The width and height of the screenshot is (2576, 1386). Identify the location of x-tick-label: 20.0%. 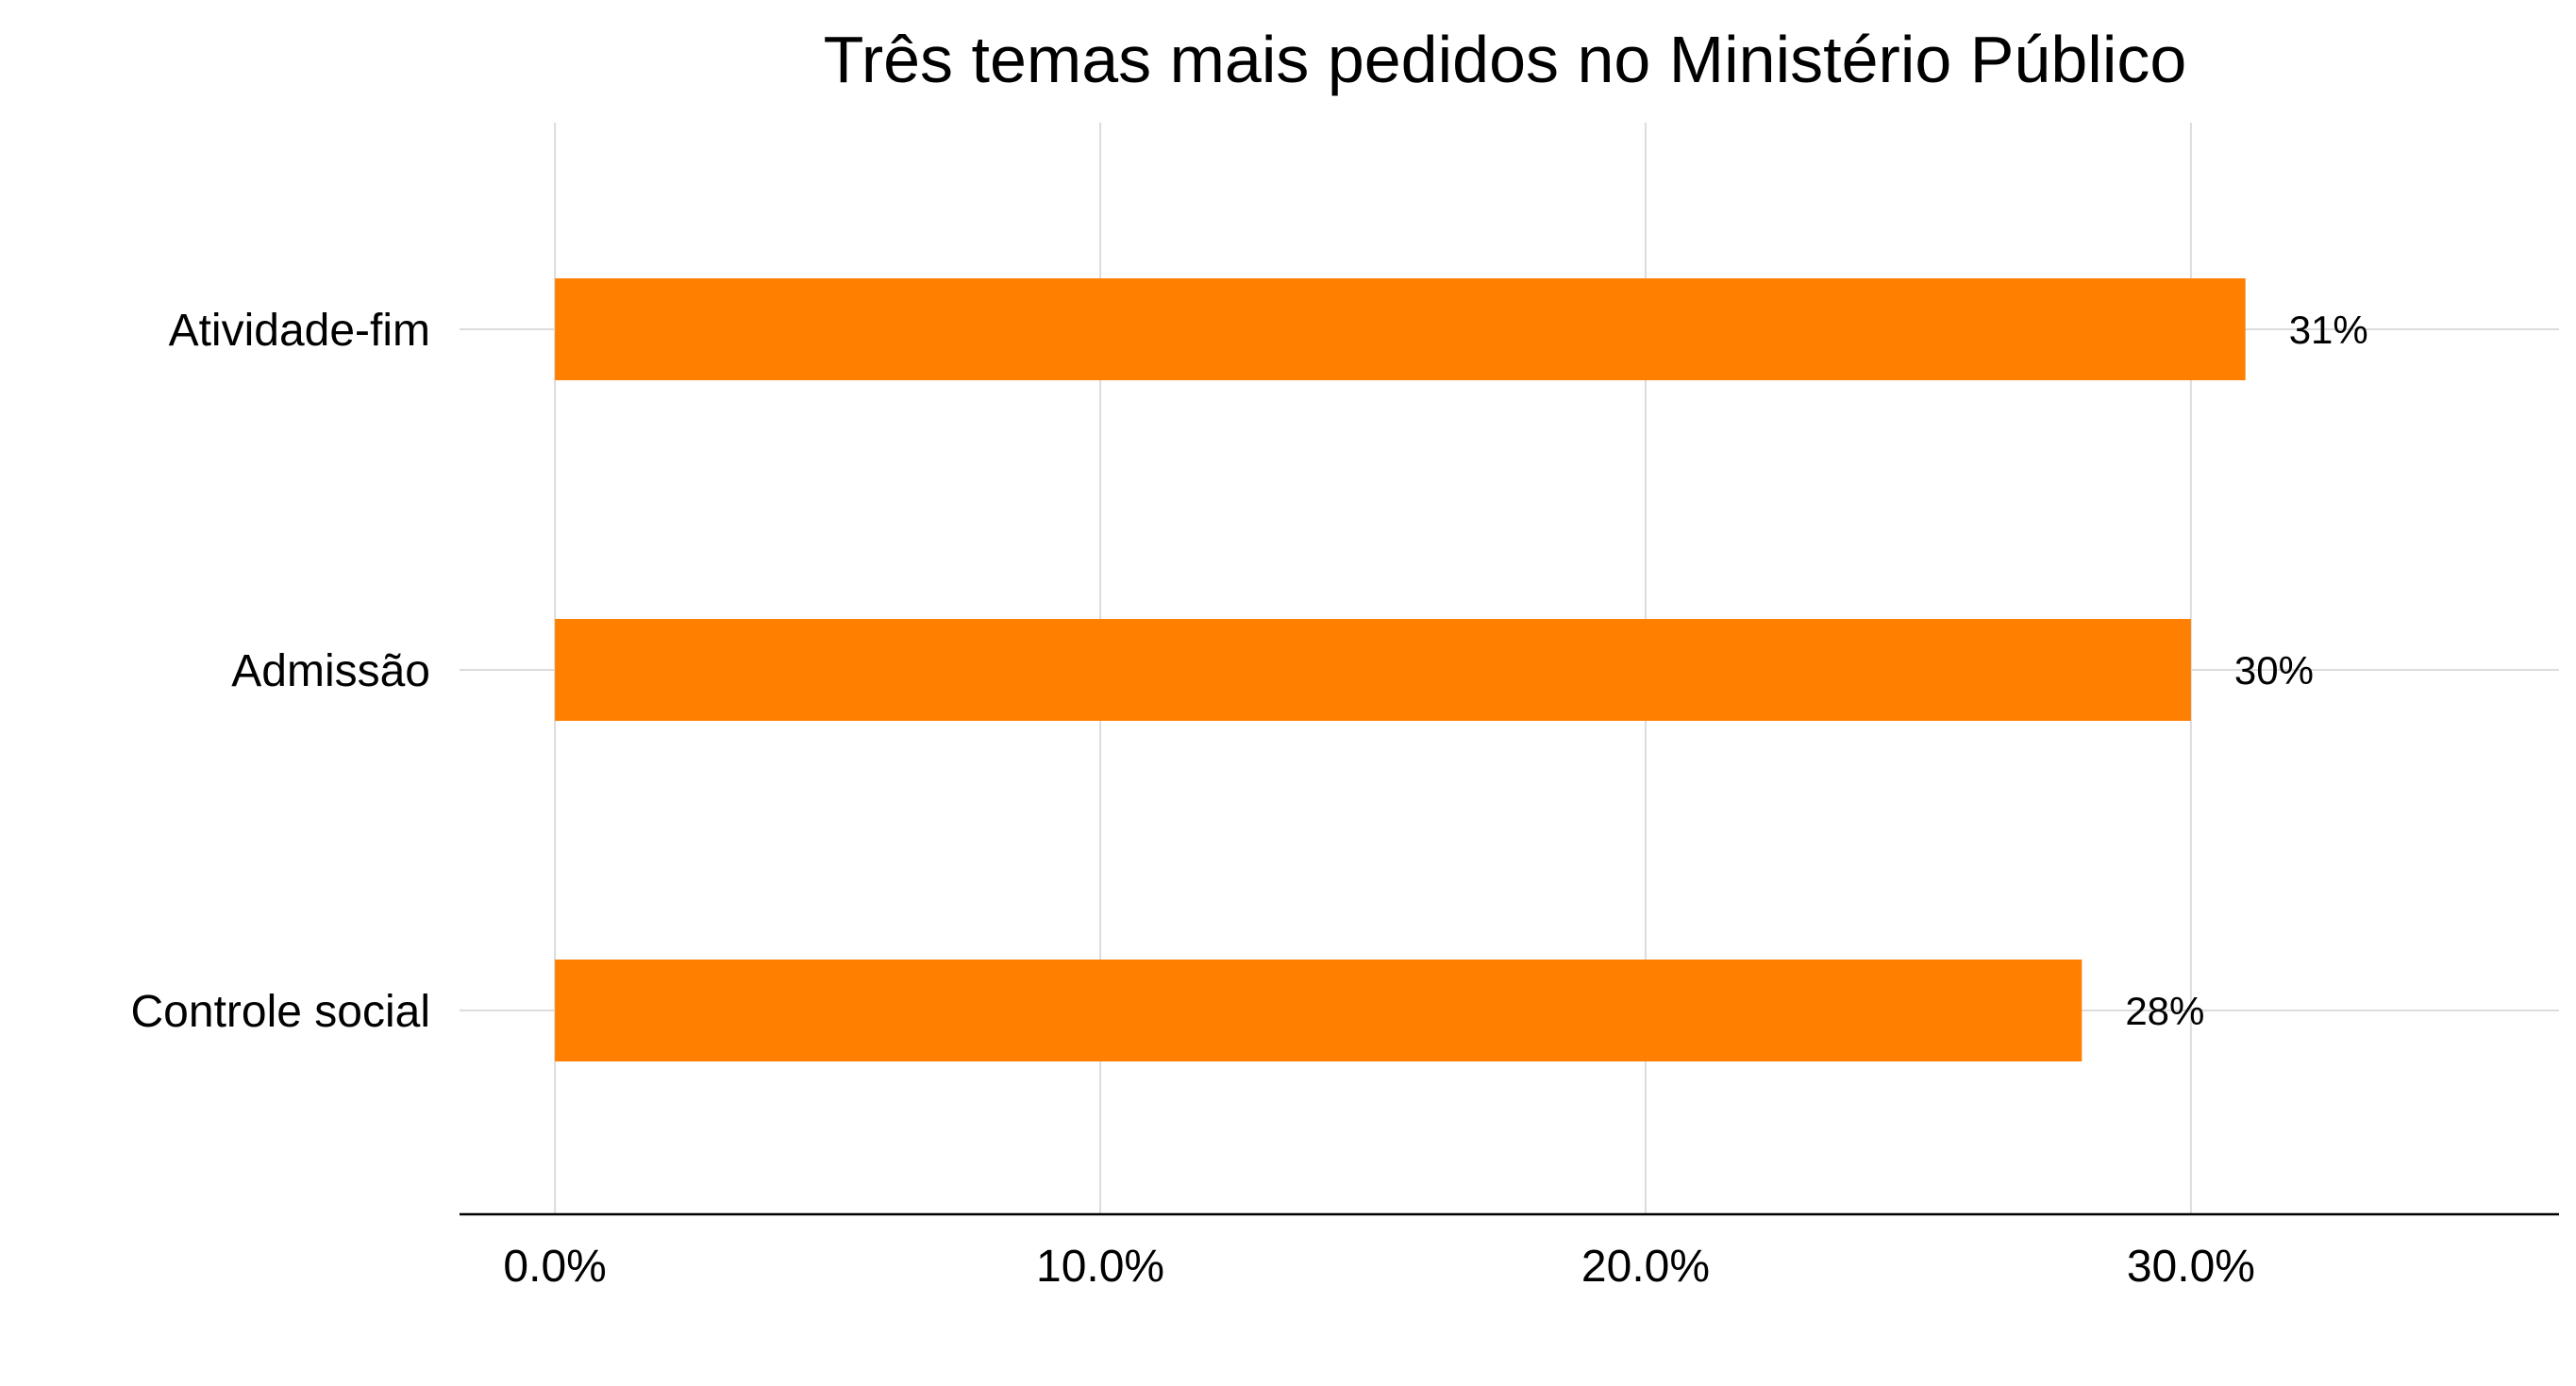
(1645, 1267).